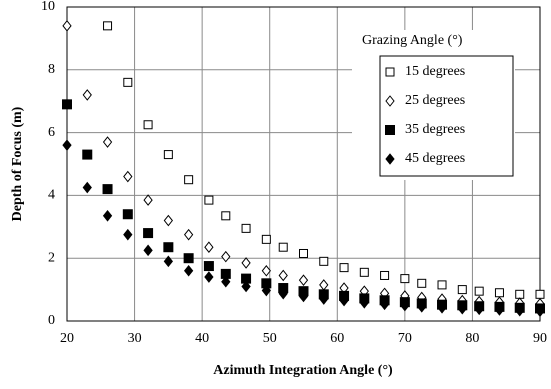 Image resolution: width=551 pixels, height=389 pixels. I want to click on y-tick-label: 6, so click(51, 132).